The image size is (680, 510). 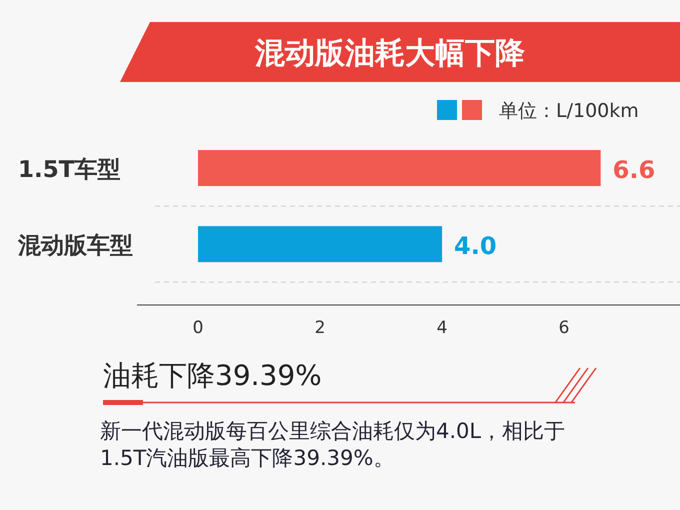 What do you see at coordinates (634, 170) in the screenshot?
I see `data-label: 6.6` at bounding box center [634, 170].